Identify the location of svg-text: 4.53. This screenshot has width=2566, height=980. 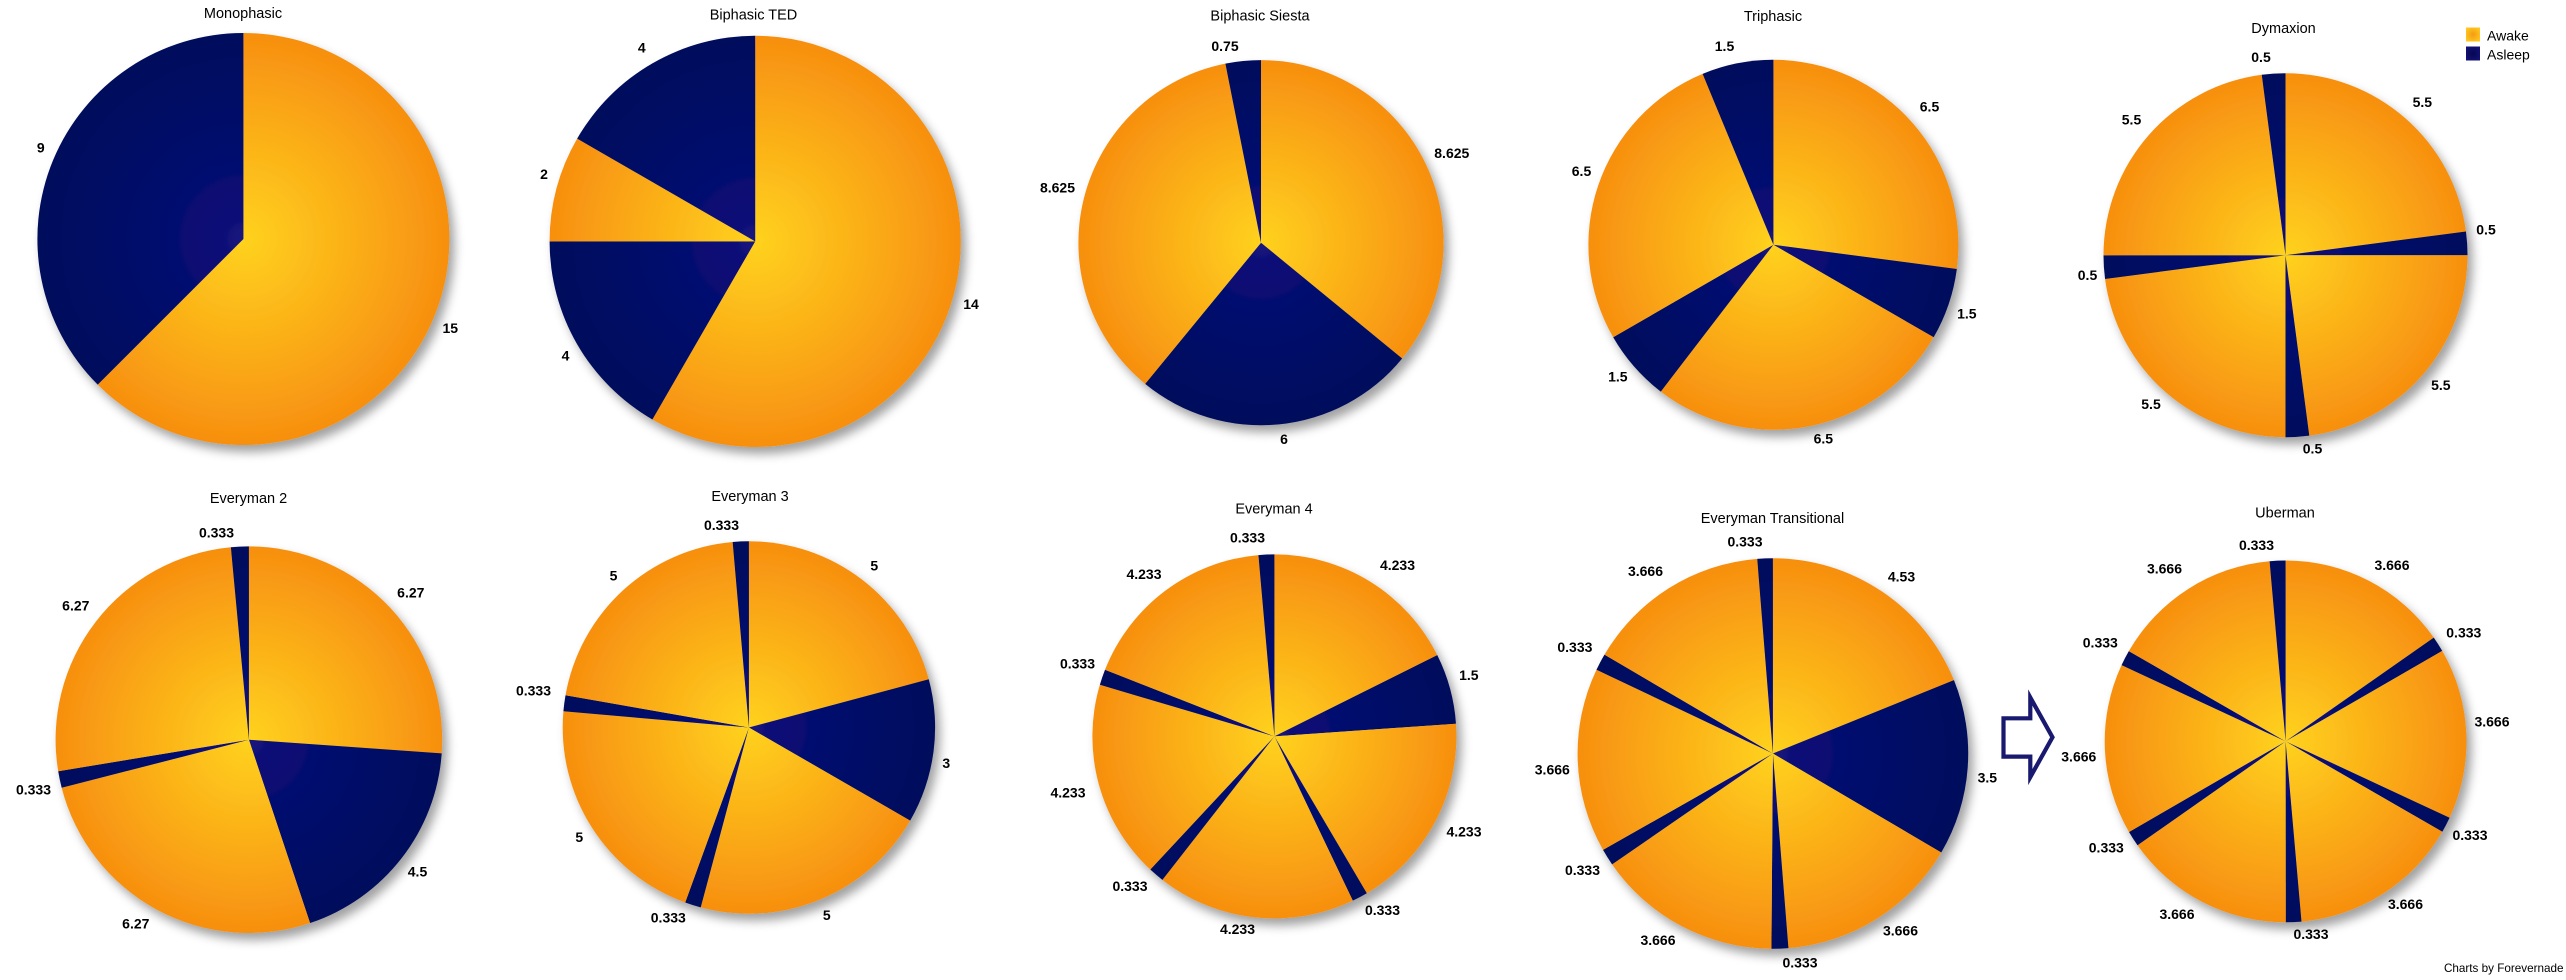
(1901, 576).